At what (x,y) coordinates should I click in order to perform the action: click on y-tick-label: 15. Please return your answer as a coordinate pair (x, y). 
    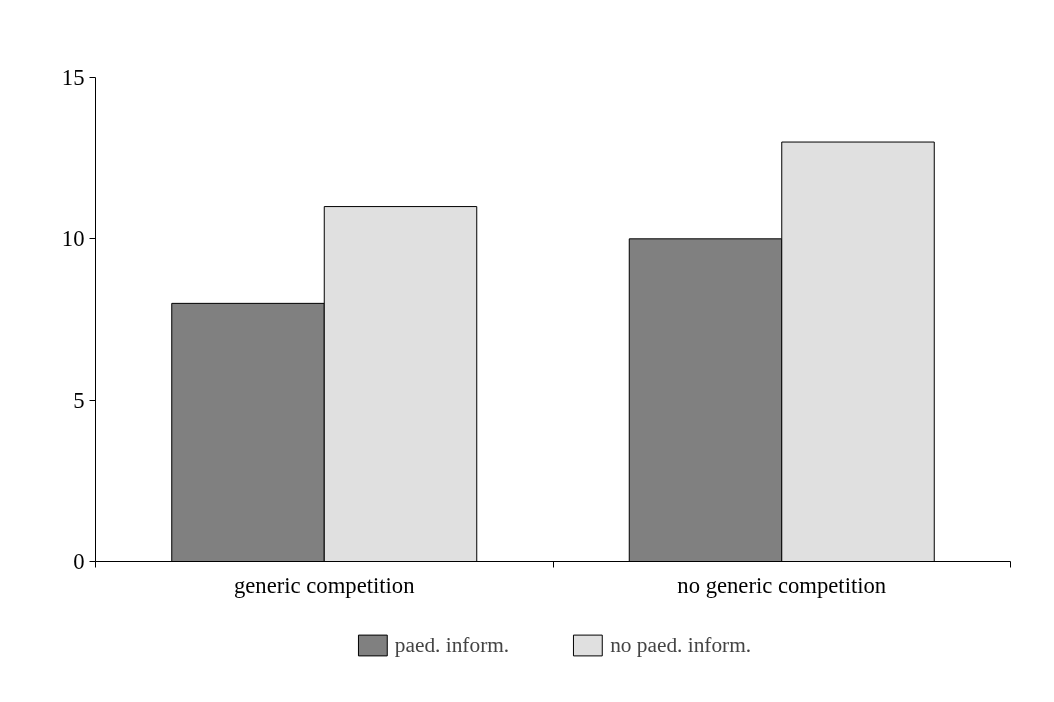
    Looking at the image, I should click on (73, 77).